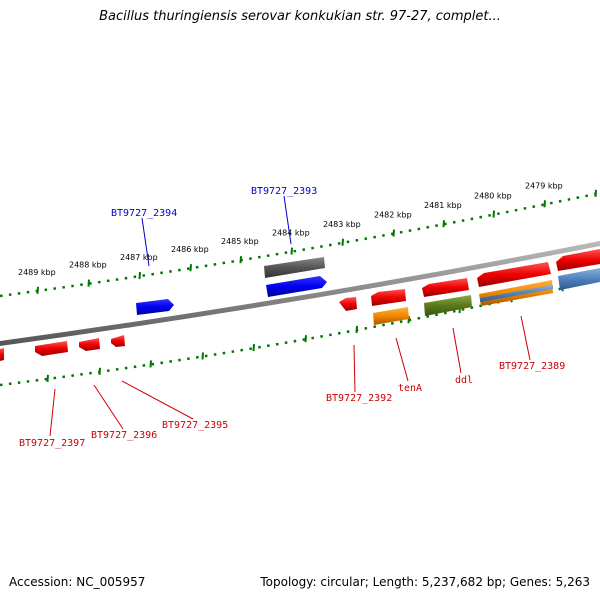 The width and height of the screenshot is (600, 600). Describe the element at coordinates (493, 196) in the screenshot. I see `ruler-label: 2480 kbp` at that location.